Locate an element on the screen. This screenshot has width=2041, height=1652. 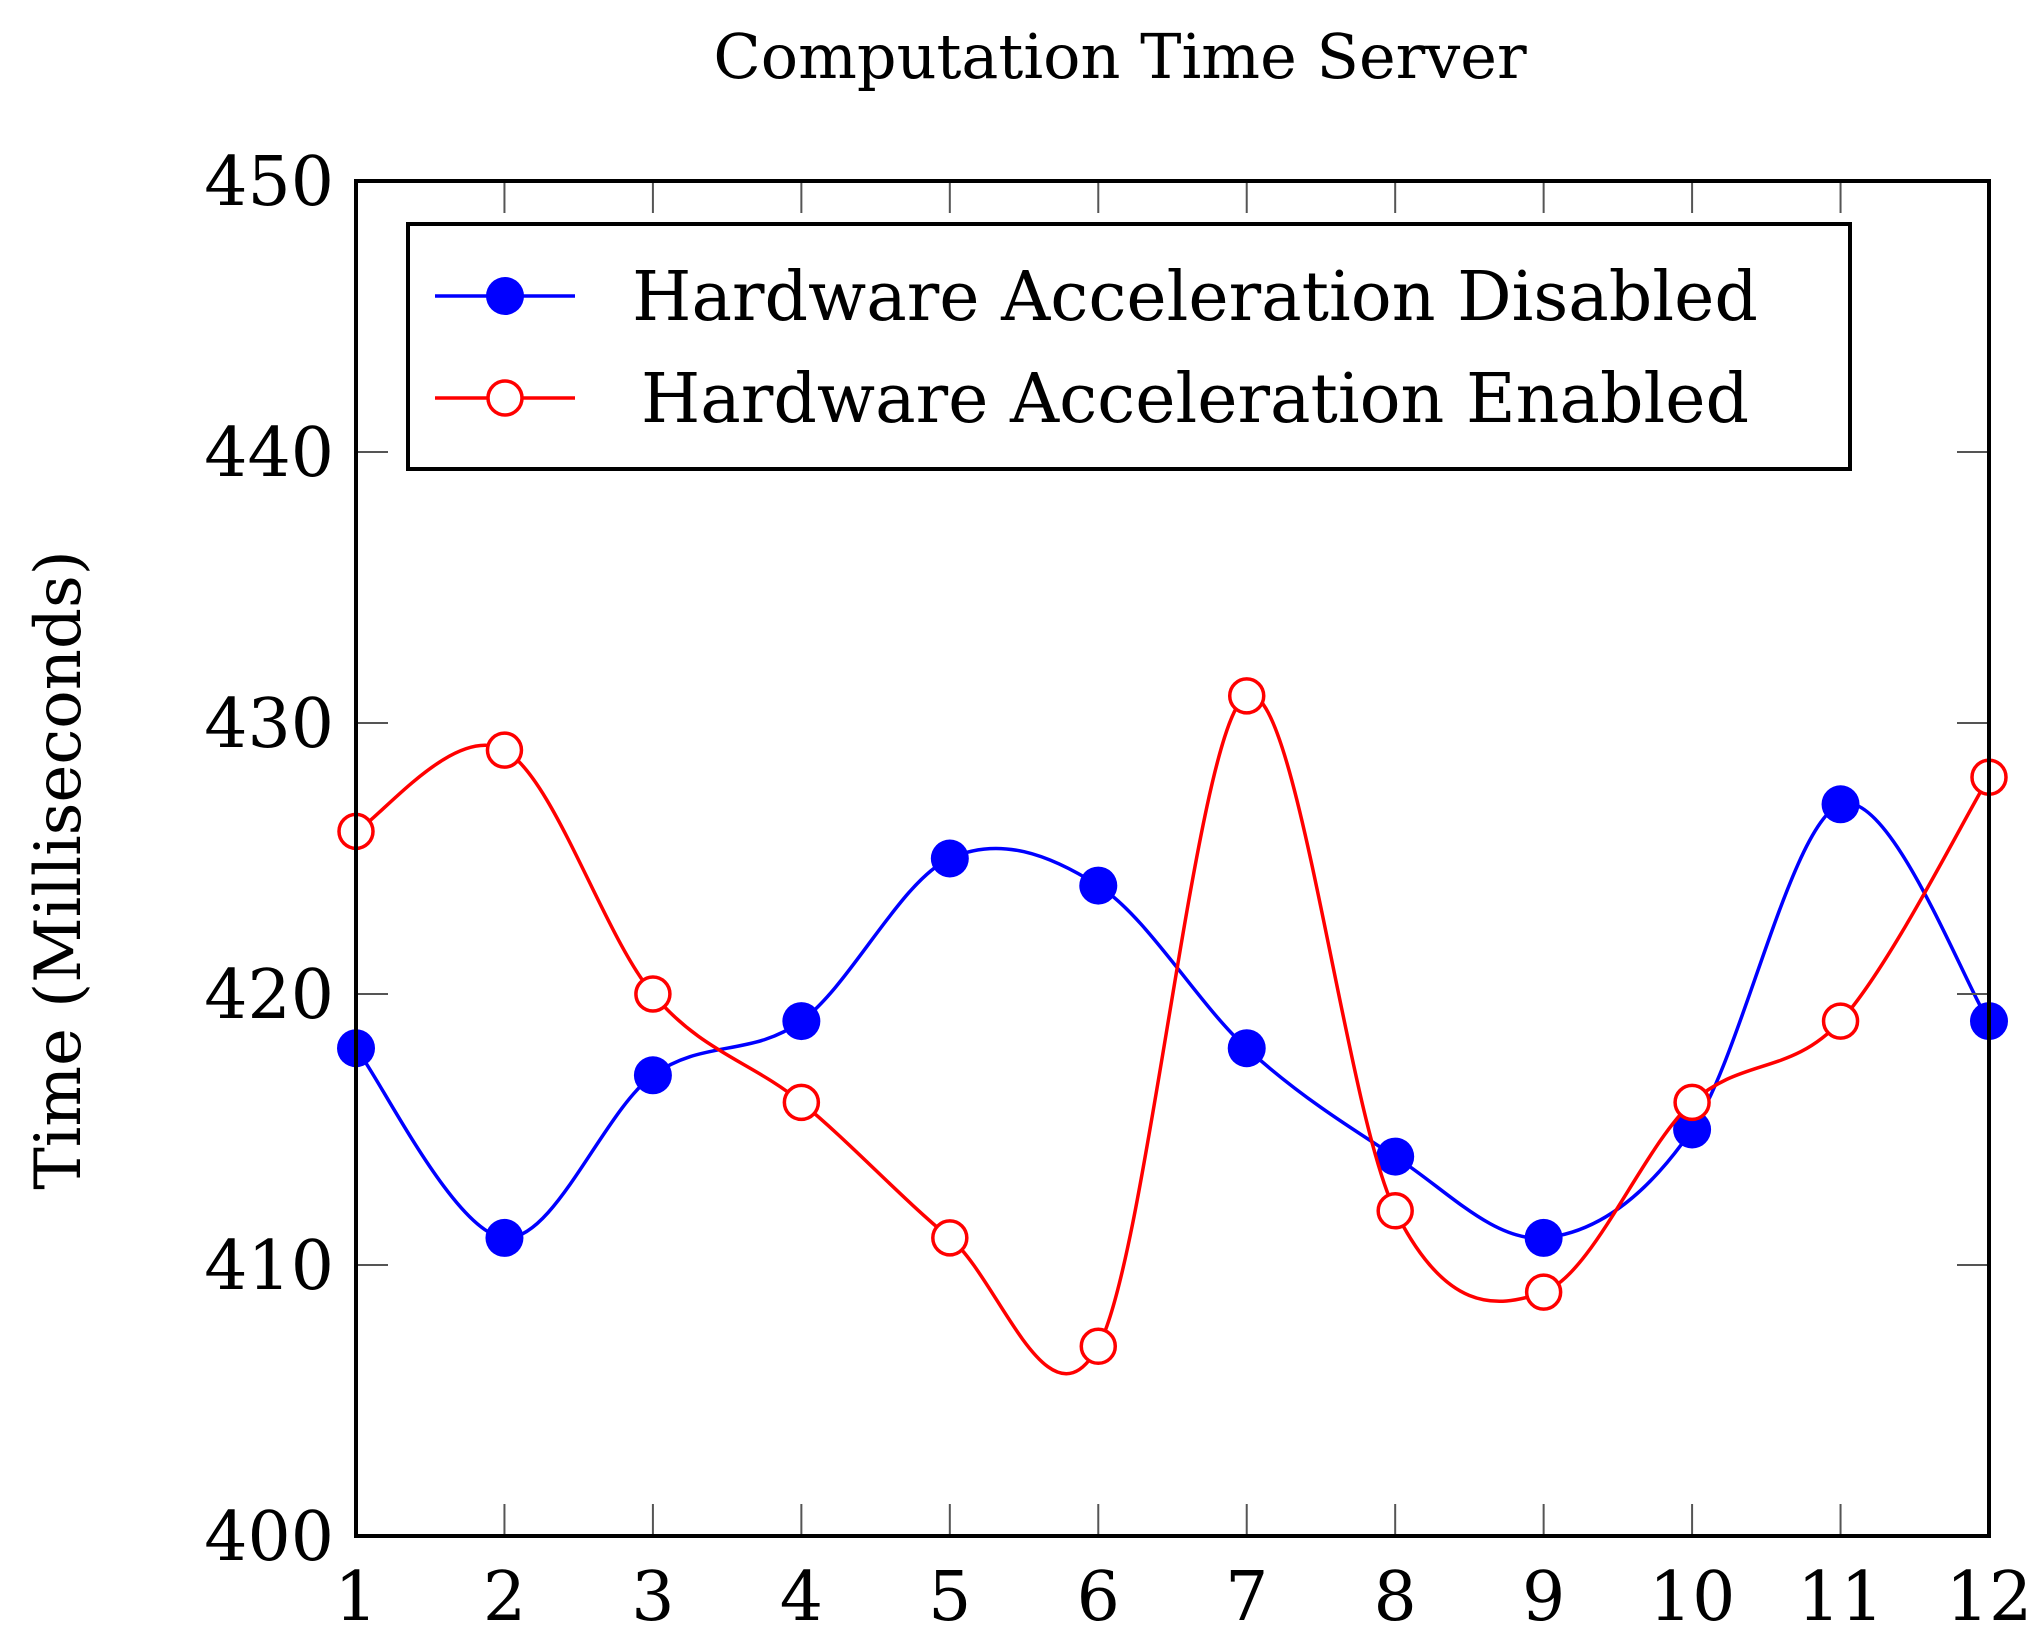
legend-box is located at coordinates (1129, 346).